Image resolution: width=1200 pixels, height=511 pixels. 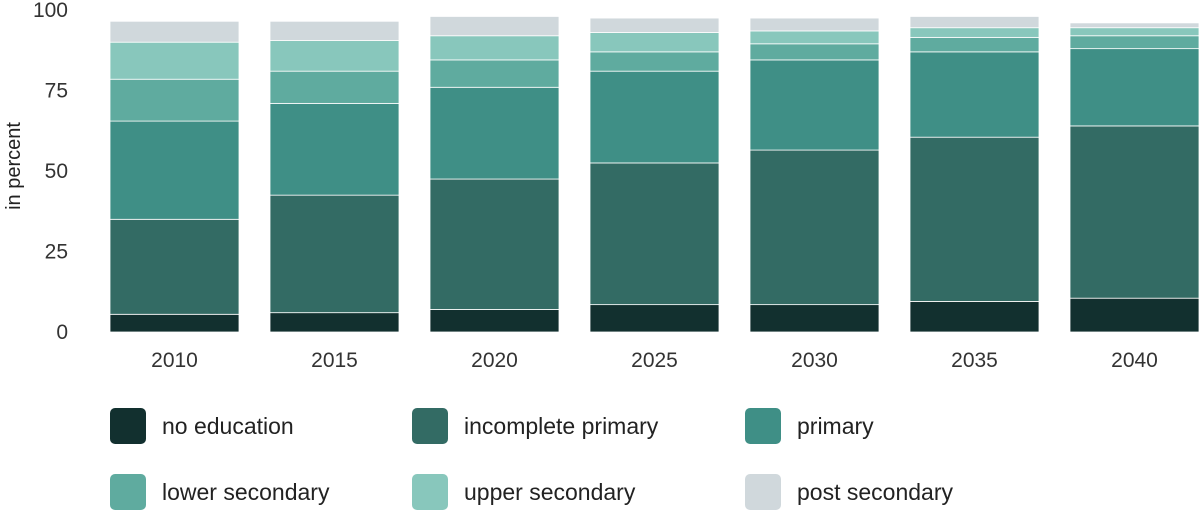 What do you see at coordinates (56, 252) in the screenshot?
I see `y-tick-label: 25` at bounding box center [56, 252].